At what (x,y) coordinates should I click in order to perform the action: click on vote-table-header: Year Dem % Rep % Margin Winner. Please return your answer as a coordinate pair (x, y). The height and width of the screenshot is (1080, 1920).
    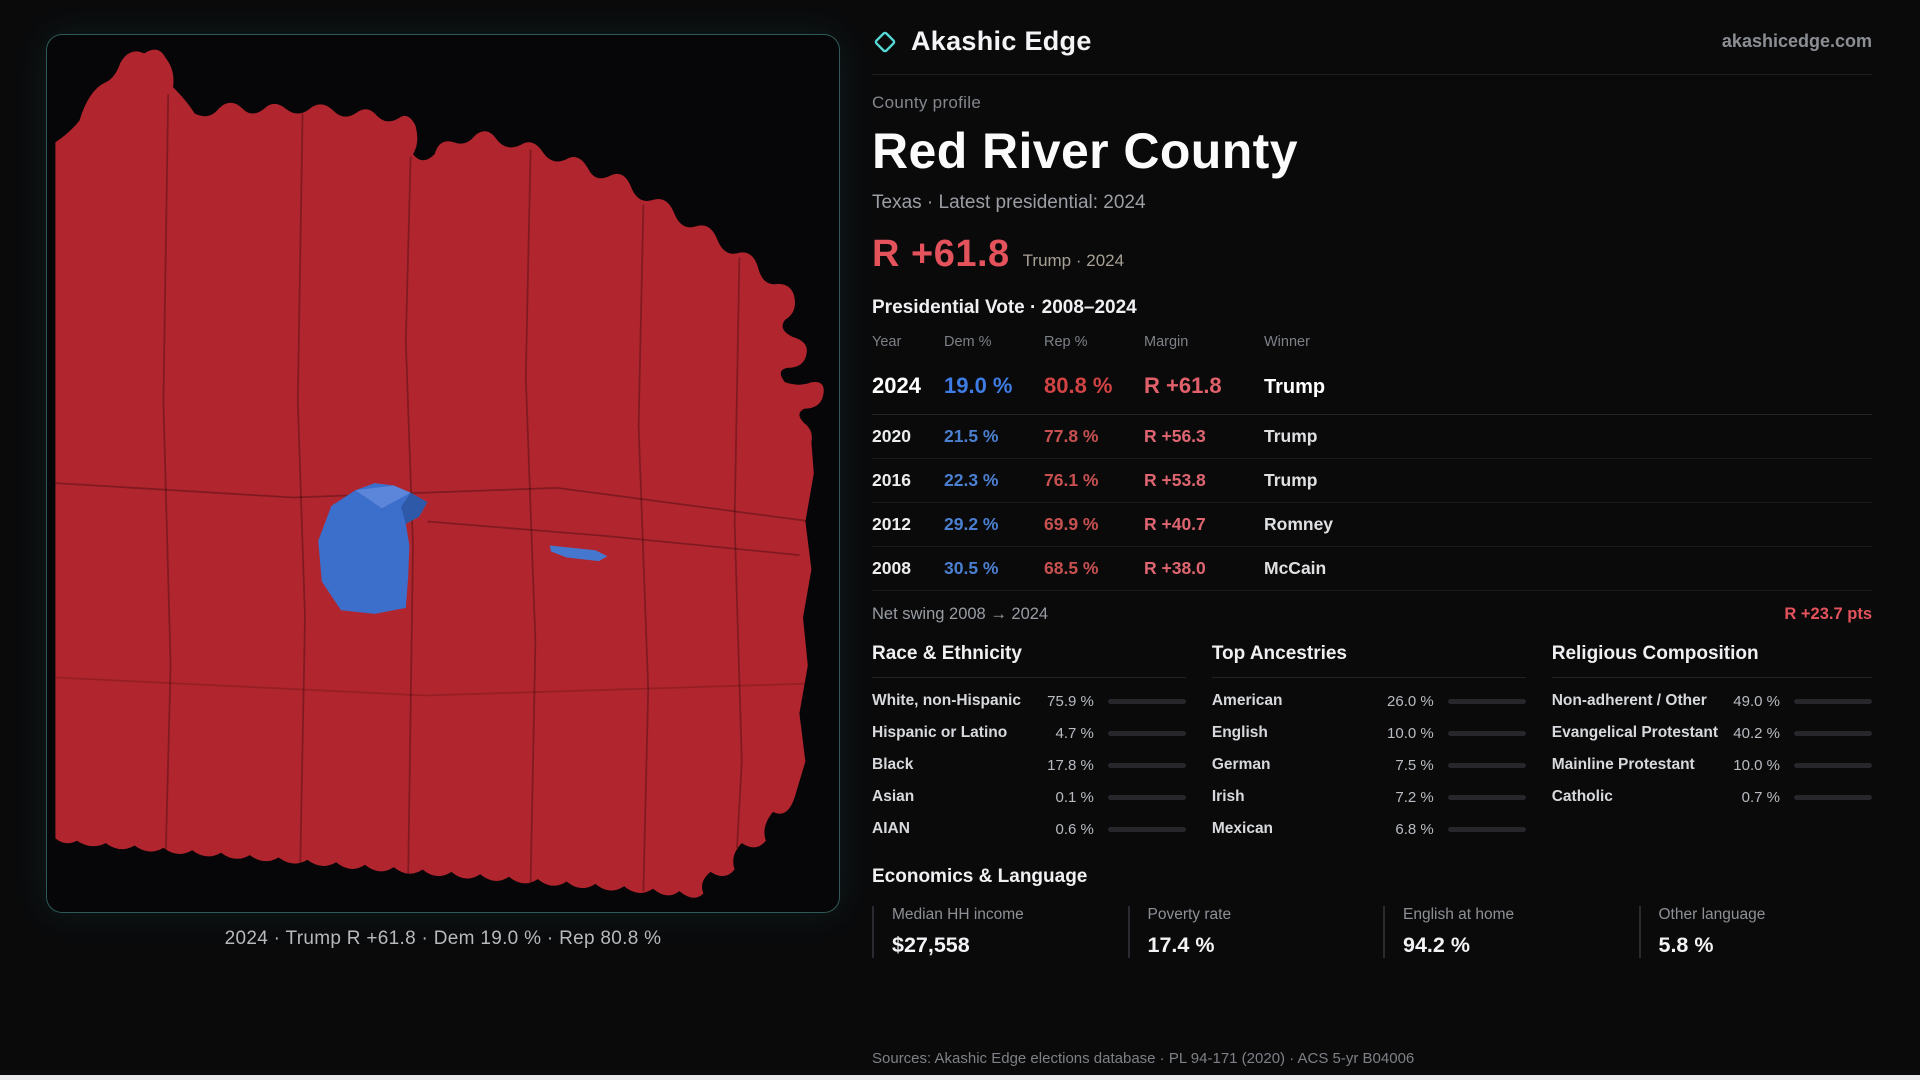
    Looking at the image, I should click on (1372, 347).